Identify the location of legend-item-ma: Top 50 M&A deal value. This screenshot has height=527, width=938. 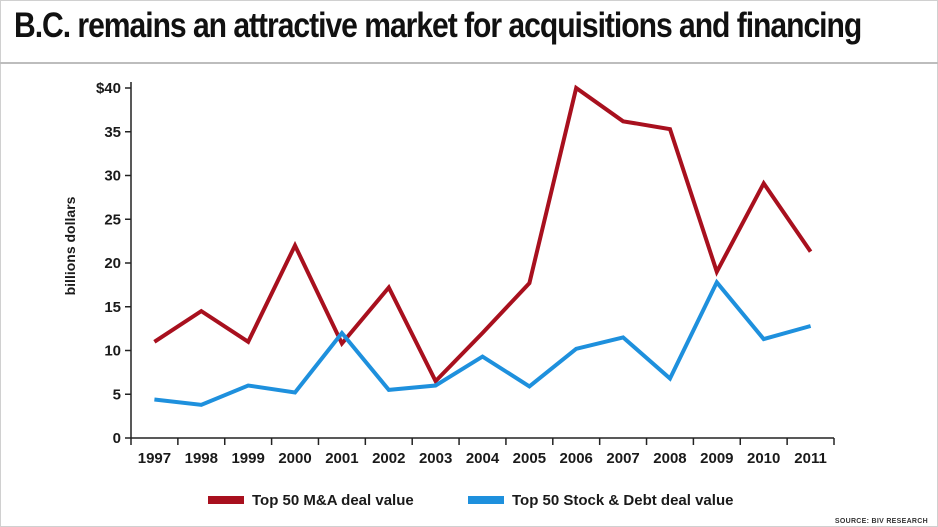
(311, 500).